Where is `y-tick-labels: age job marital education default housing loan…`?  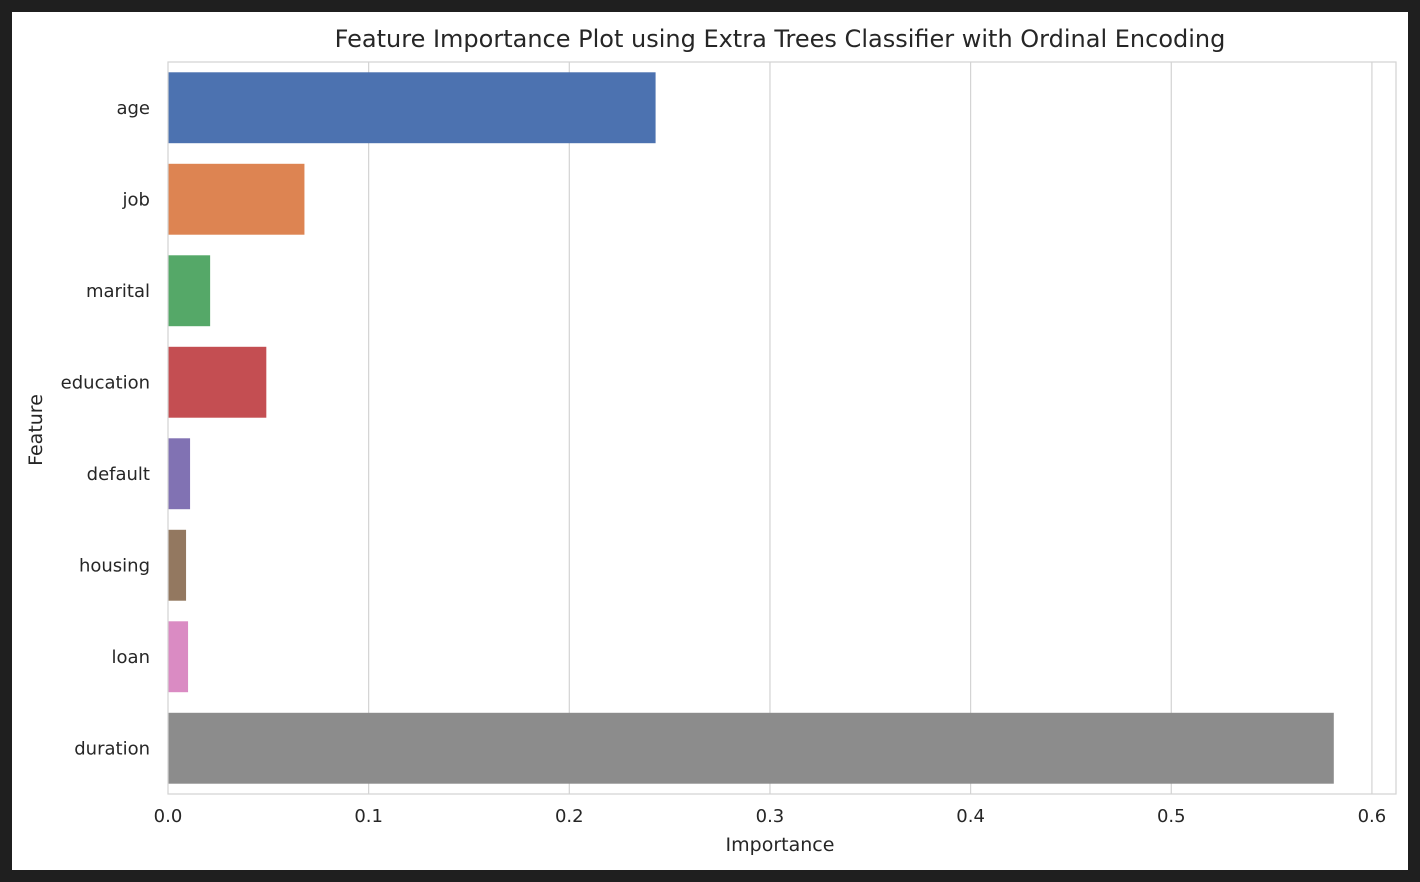
y-tick-labels: age job marital education default housing loan… is located at coordinates (105, 429).